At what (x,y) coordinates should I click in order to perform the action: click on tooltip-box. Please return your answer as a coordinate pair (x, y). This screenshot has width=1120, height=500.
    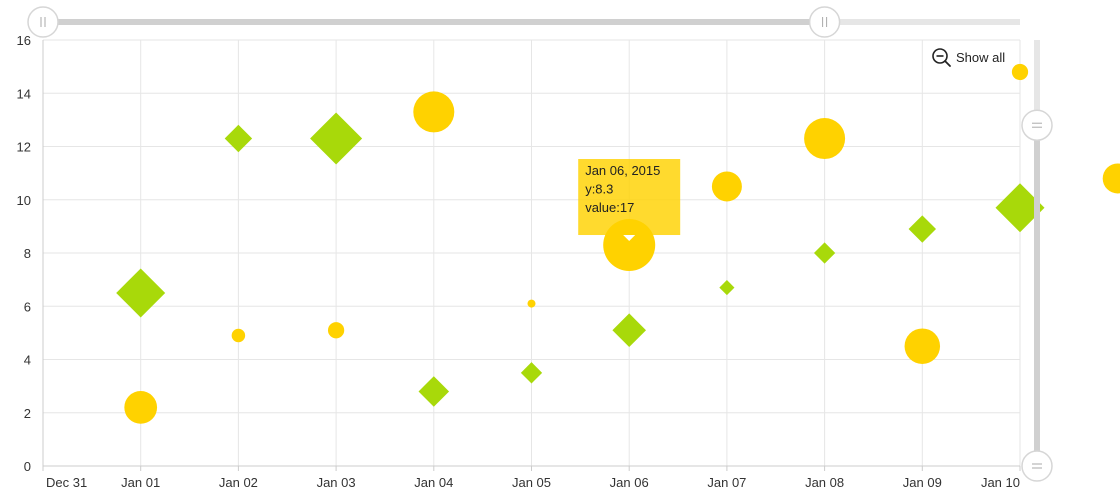
    Looking at the image, I should click on (629, 197).